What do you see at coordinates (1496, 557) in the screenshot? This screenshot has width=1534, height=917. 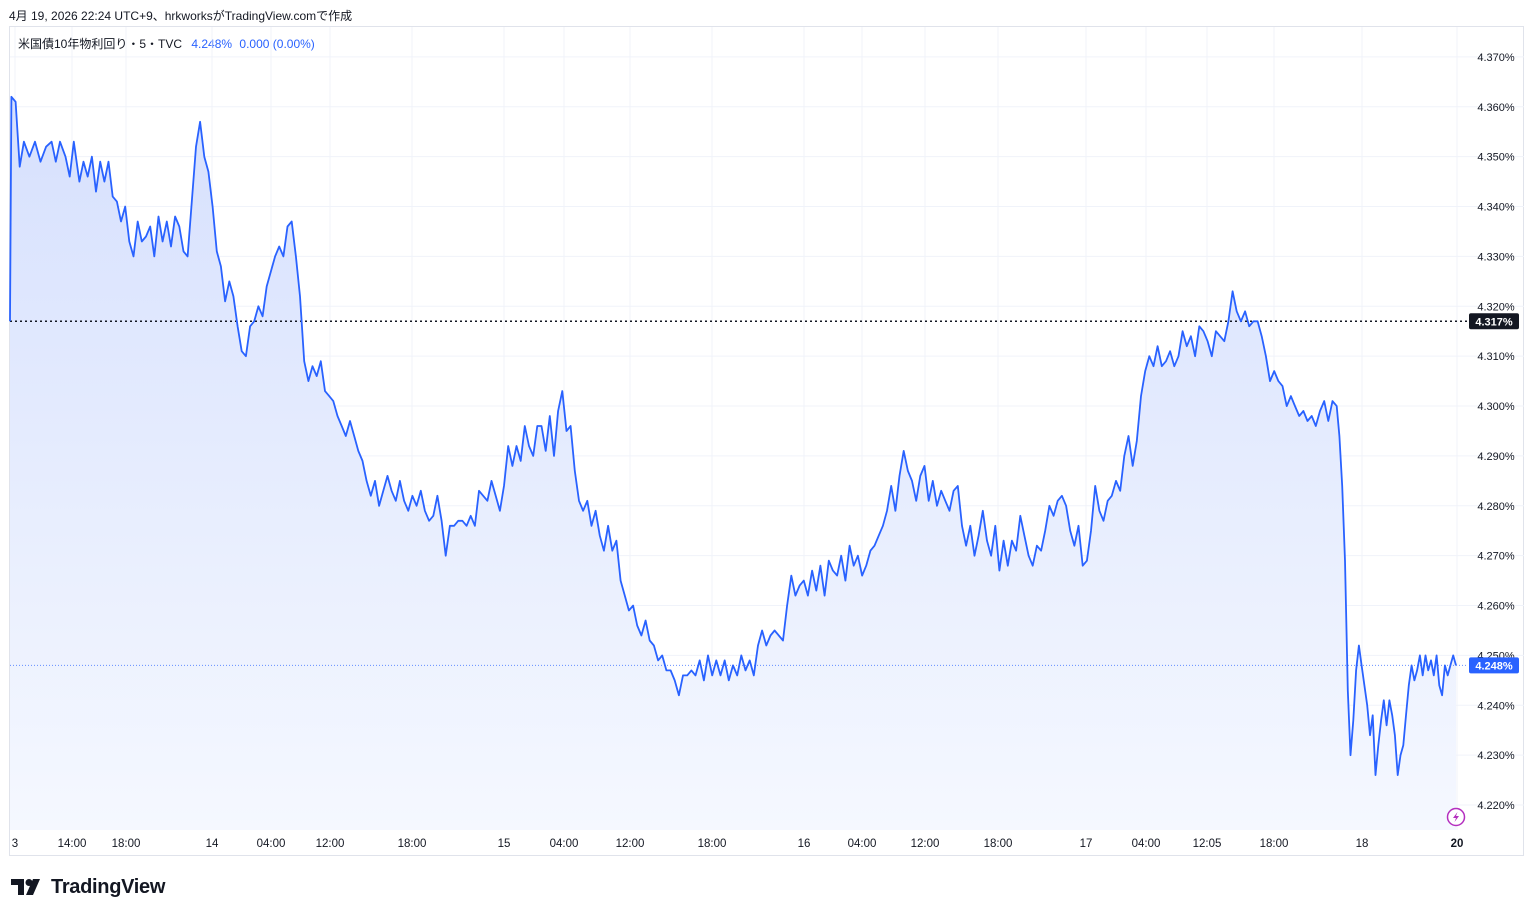 I see `y-tick-label: 4.270%` at bounding box center [1496, 557].